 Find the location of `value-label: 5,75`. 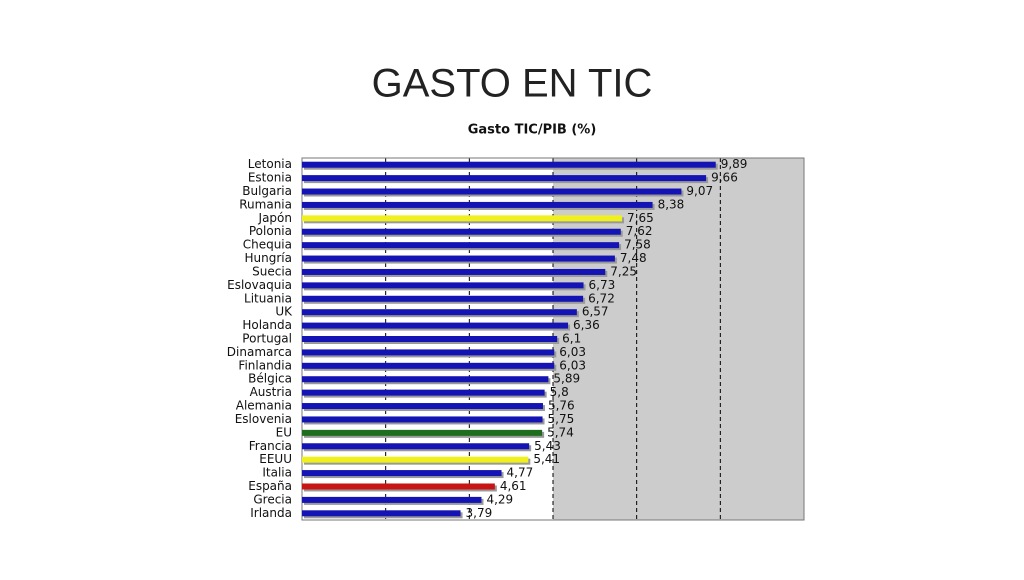

value-label: 5,75 is located at coordinates (561, 419).